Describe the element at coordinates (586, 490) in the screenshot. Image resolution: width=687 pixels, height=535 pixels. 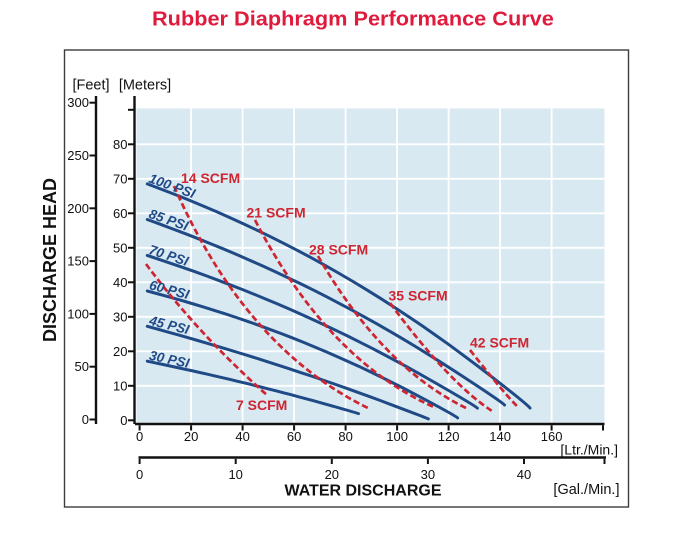
I see `svg-text: [Gal./Min.]` at that location.